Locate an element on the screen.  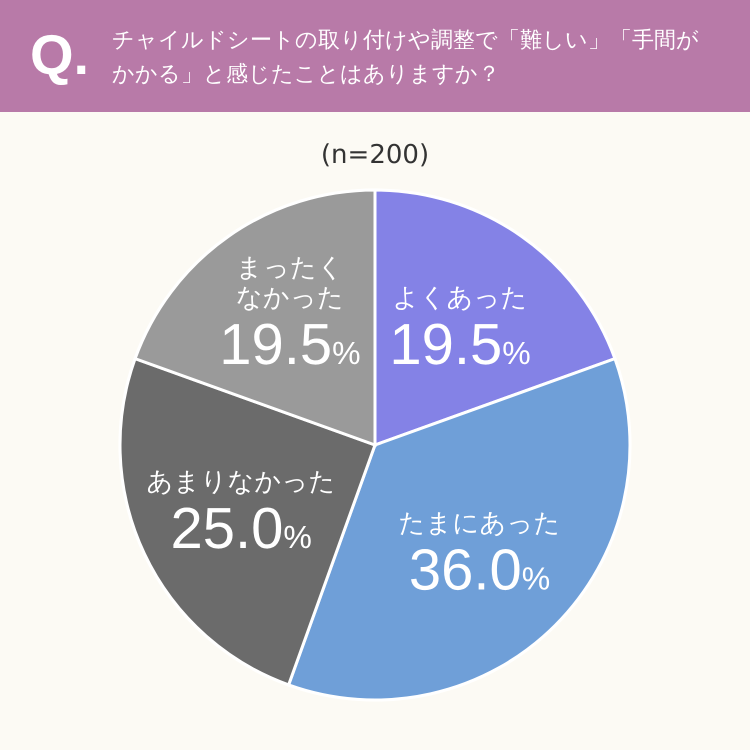
slice-label: よくあった is located at coordinates (460, 297).